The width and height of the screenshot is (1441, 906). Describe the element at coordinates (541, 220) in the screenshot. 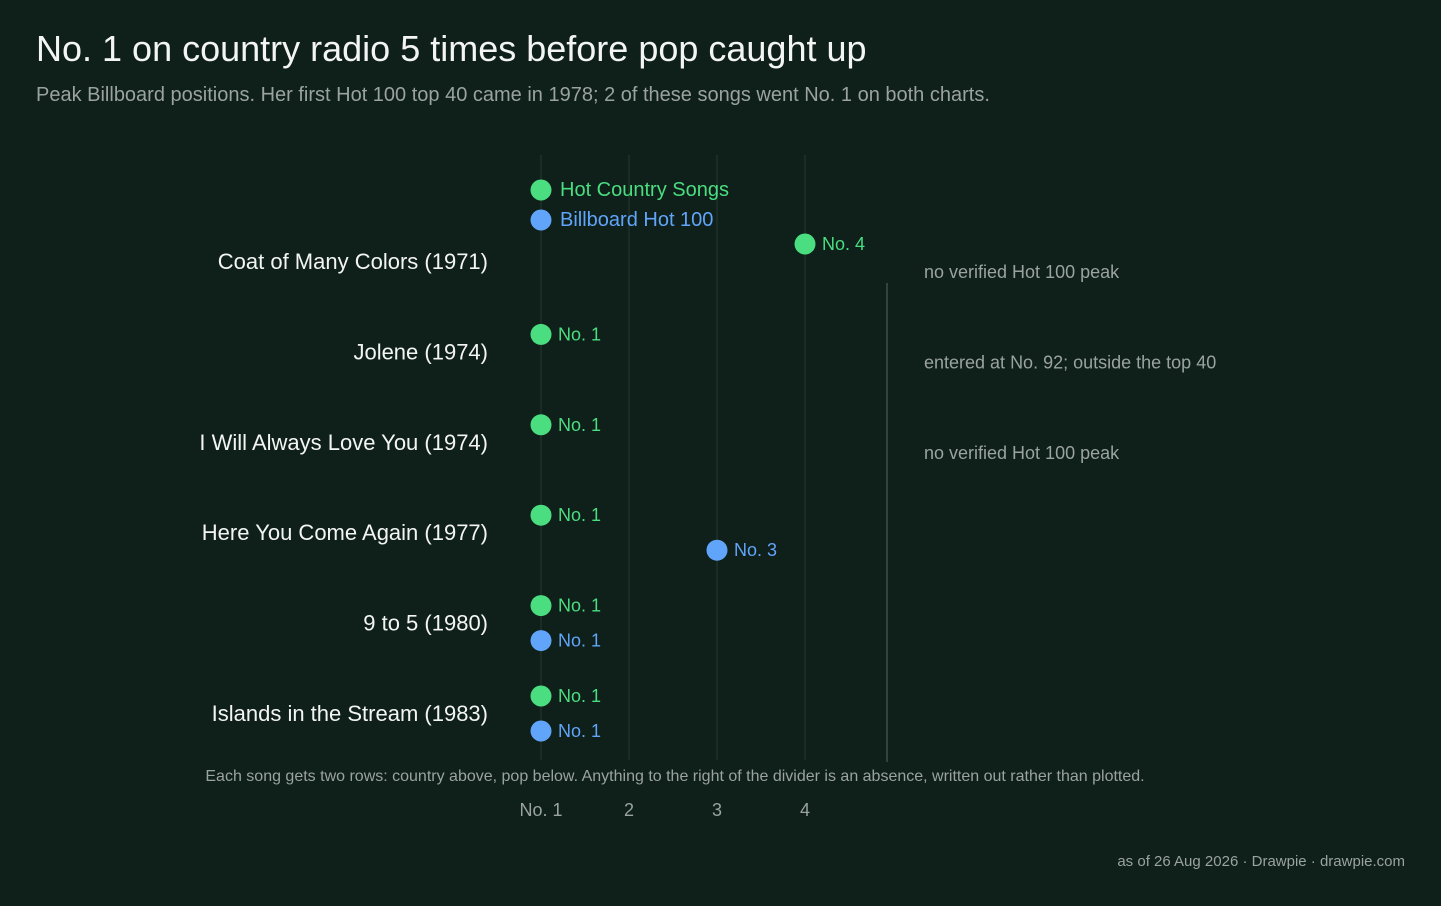

I see `legend-marker-pop` at that location.